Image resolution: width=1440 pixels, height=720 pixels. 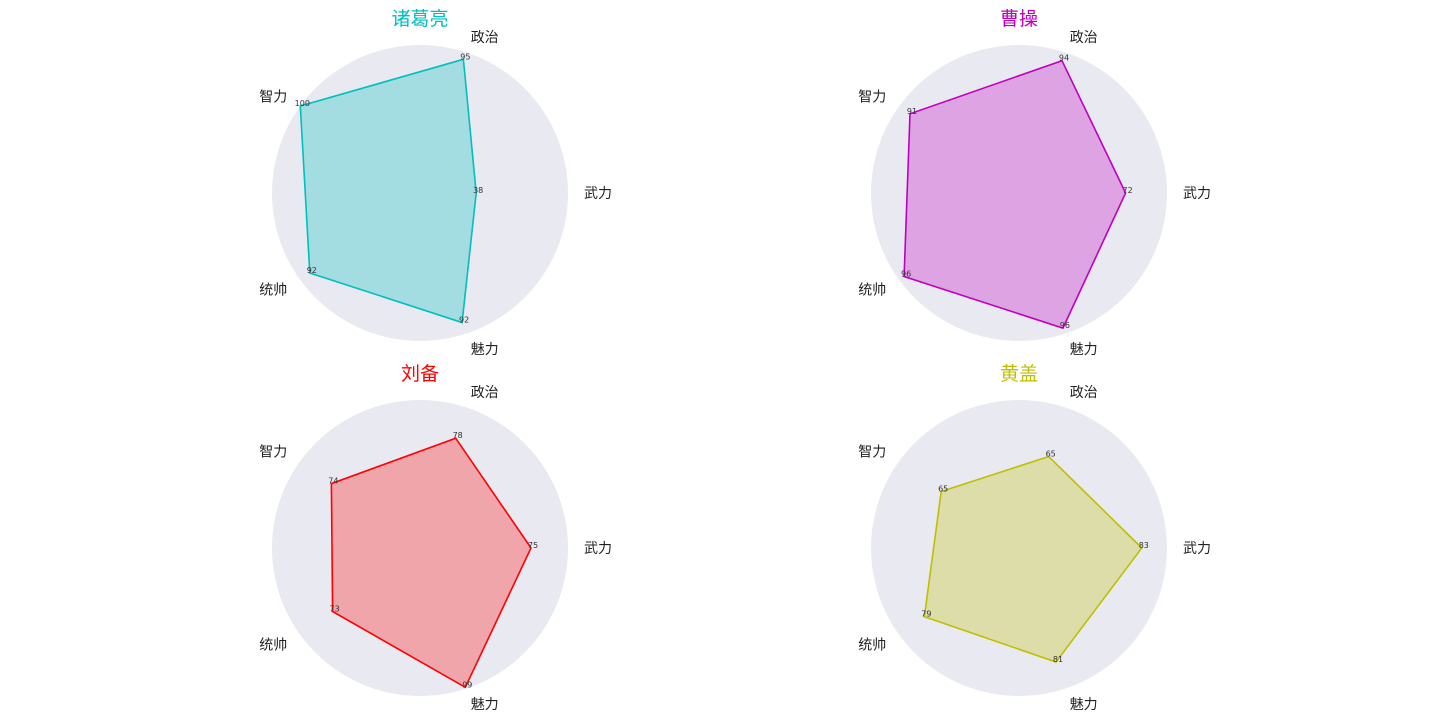 I want to click on data-point-label: 72, so click(x=1128, y=190).